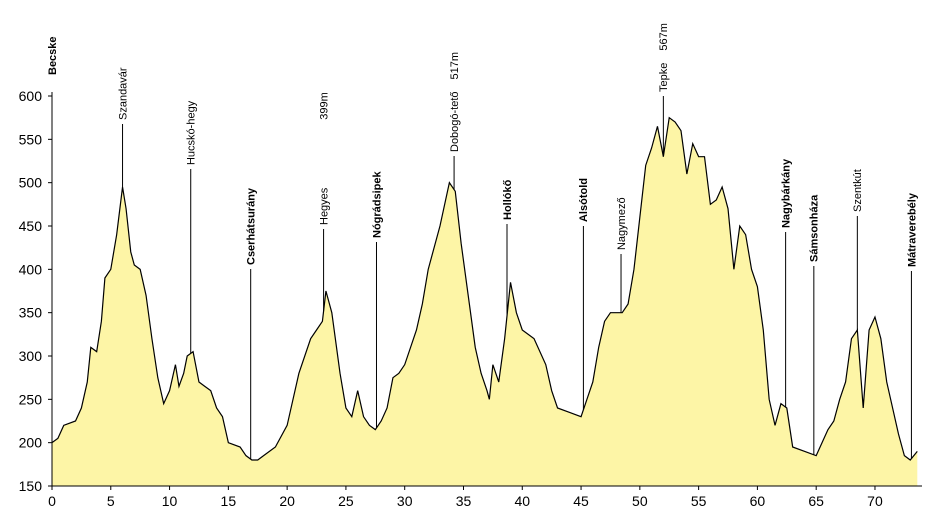 The image size is (926, 522). What do you see at coordinates (111, 501) in the screenshot?
I see `x-tick-label: 5` at bounding box center [111, 501].